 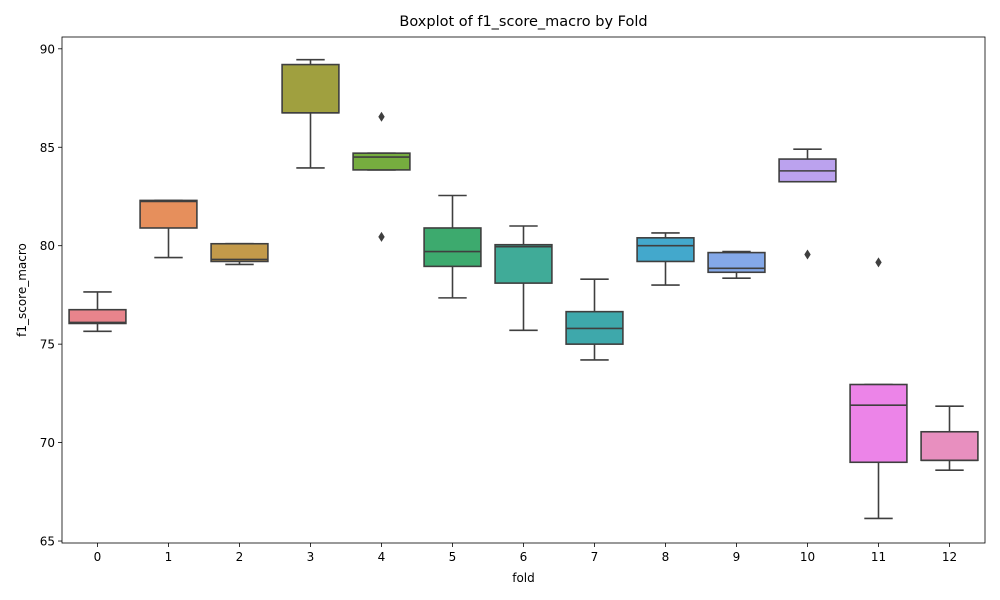 What do you see at coordinates (98, 557) in the screenshot?
I see `x-tick-label: 0` at bounding box center [98, 557].